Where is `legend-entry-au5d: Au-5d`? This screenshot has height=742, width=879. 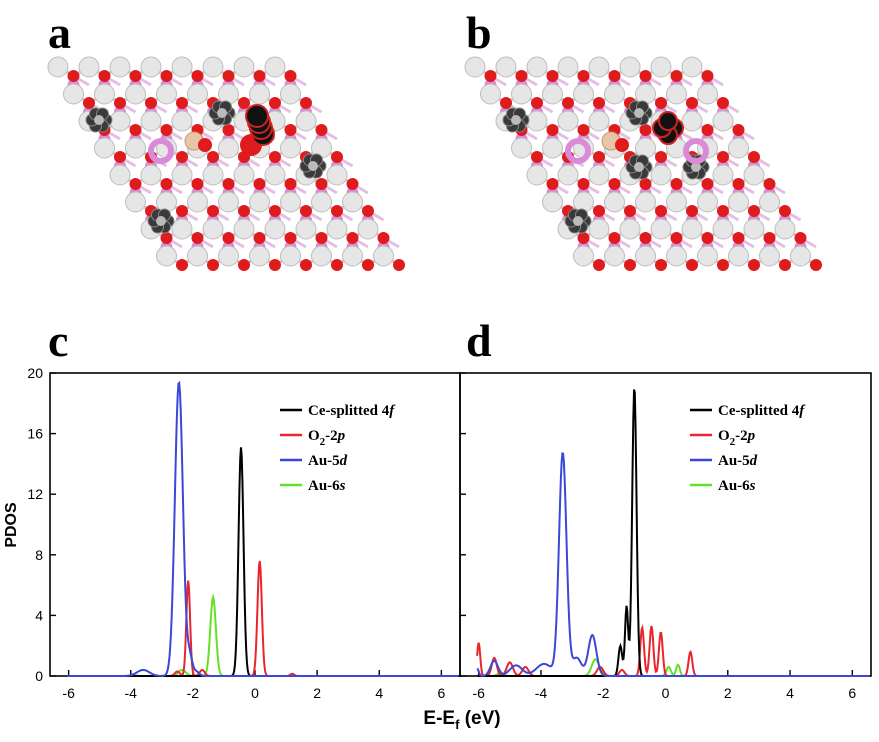 legend-entry-au5d: Au-5d is located at coordinates (328, 461).